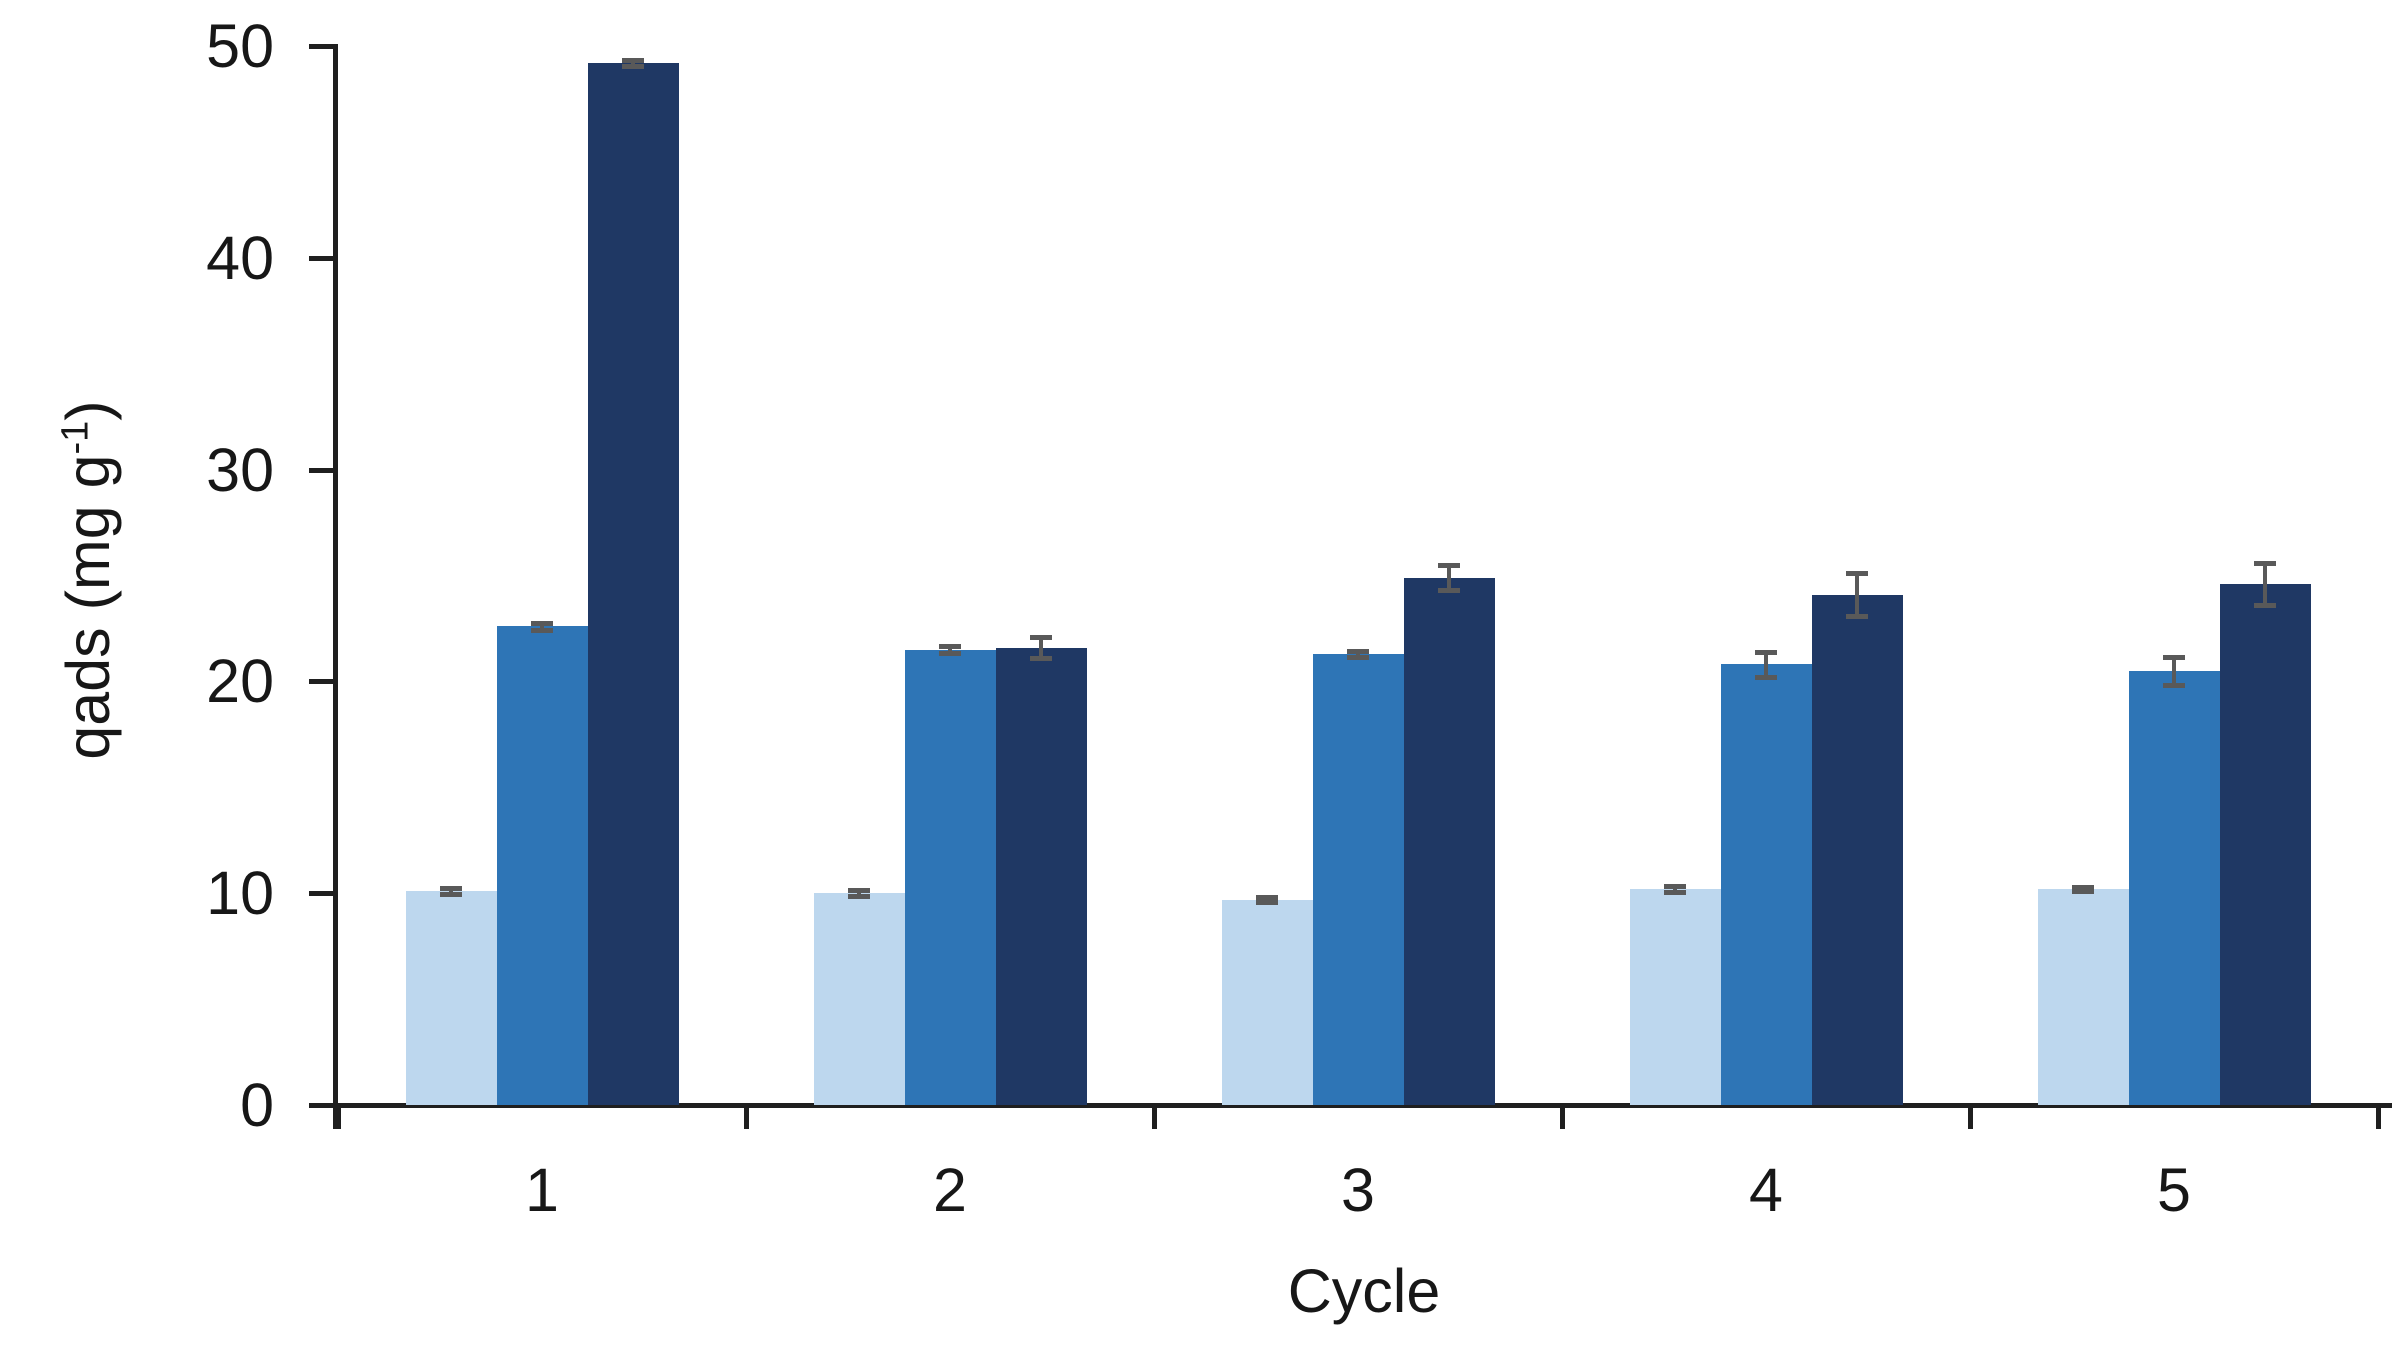 The width and height of the screenshot is (2407, 1354). What do you see at coordinates (1358, 1190) in the screenshot?
I see `x-category-label: 3` at bounding box center [1358, 1190].